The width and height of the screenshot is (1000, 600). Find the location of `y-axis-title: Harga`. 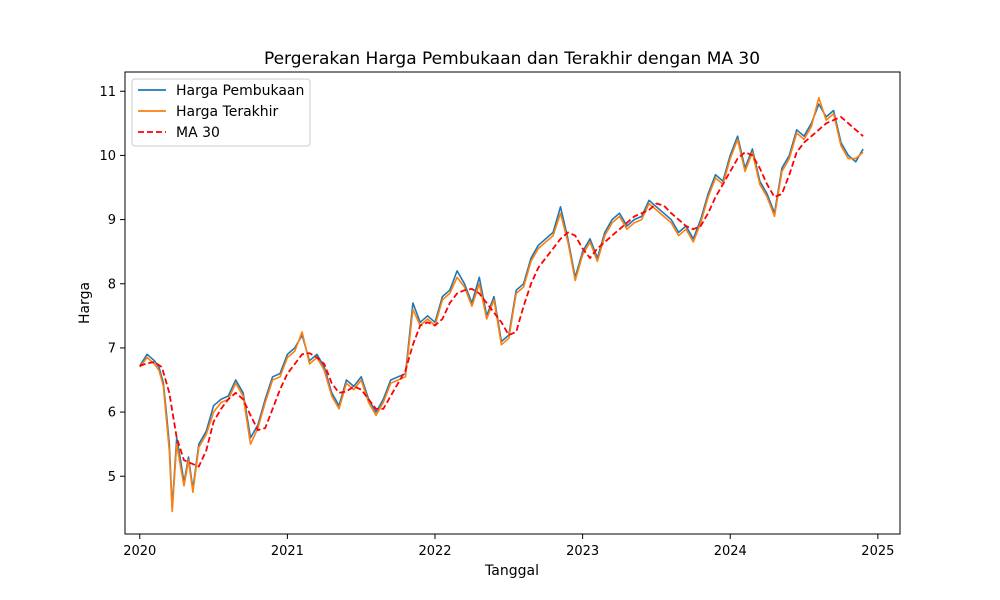

y-axis-title: Harga is located at coordinates (85, 303).